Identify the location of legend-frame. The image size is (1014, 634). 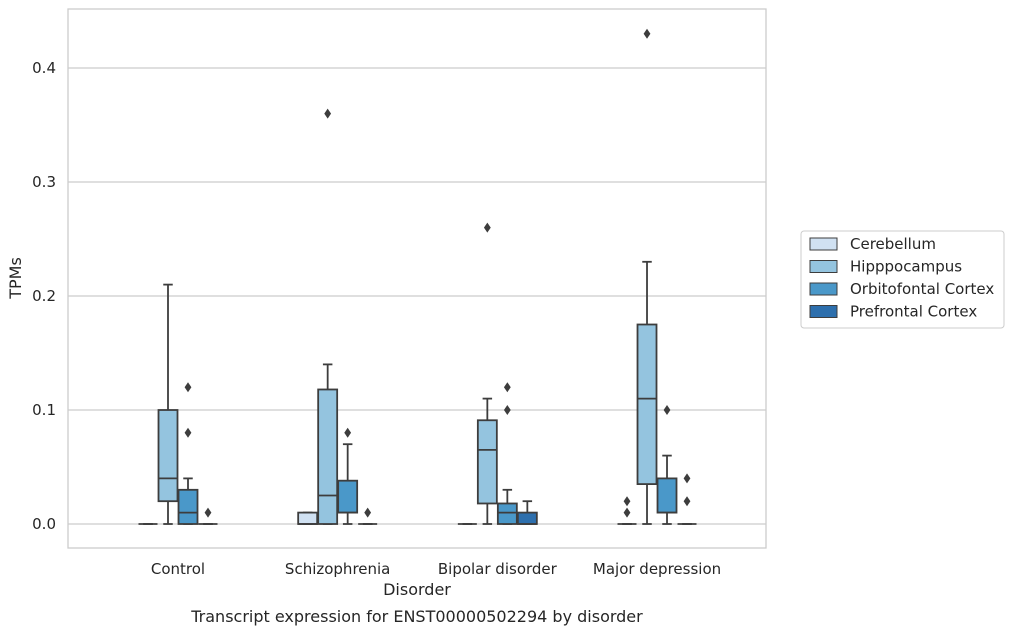
(902, 279).